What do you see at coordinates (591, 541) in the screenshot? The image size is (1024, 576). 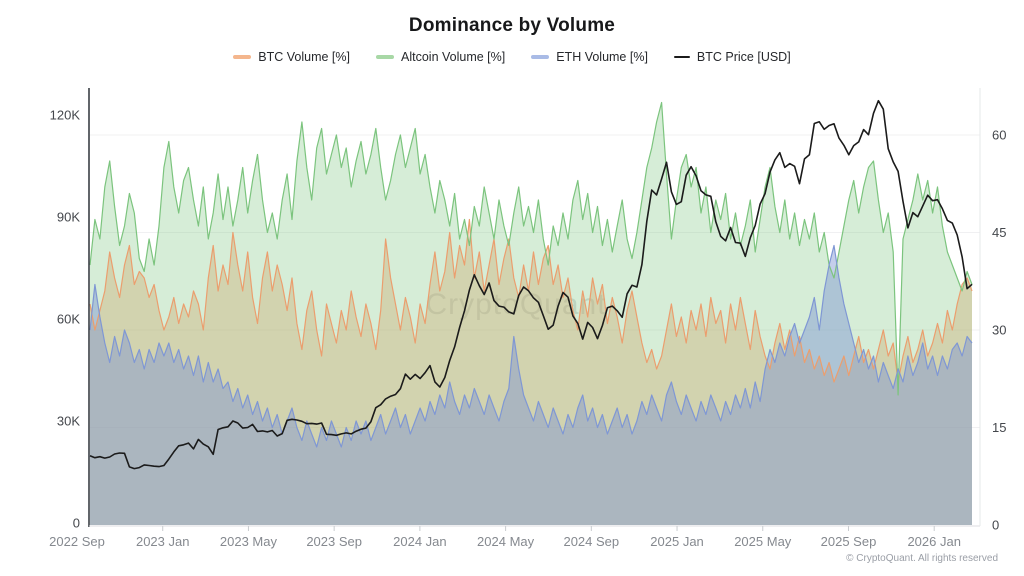 I see `x-tick-label: 2024 Sep` at bounding box center [591, 541].